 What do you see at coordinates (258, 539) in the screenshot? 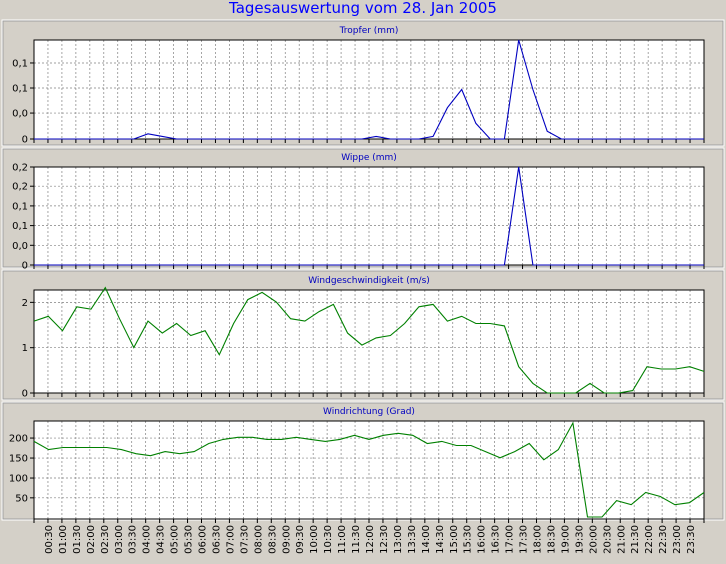
I see `x-tick-label: 08:00` at bounding box center [258, 539].